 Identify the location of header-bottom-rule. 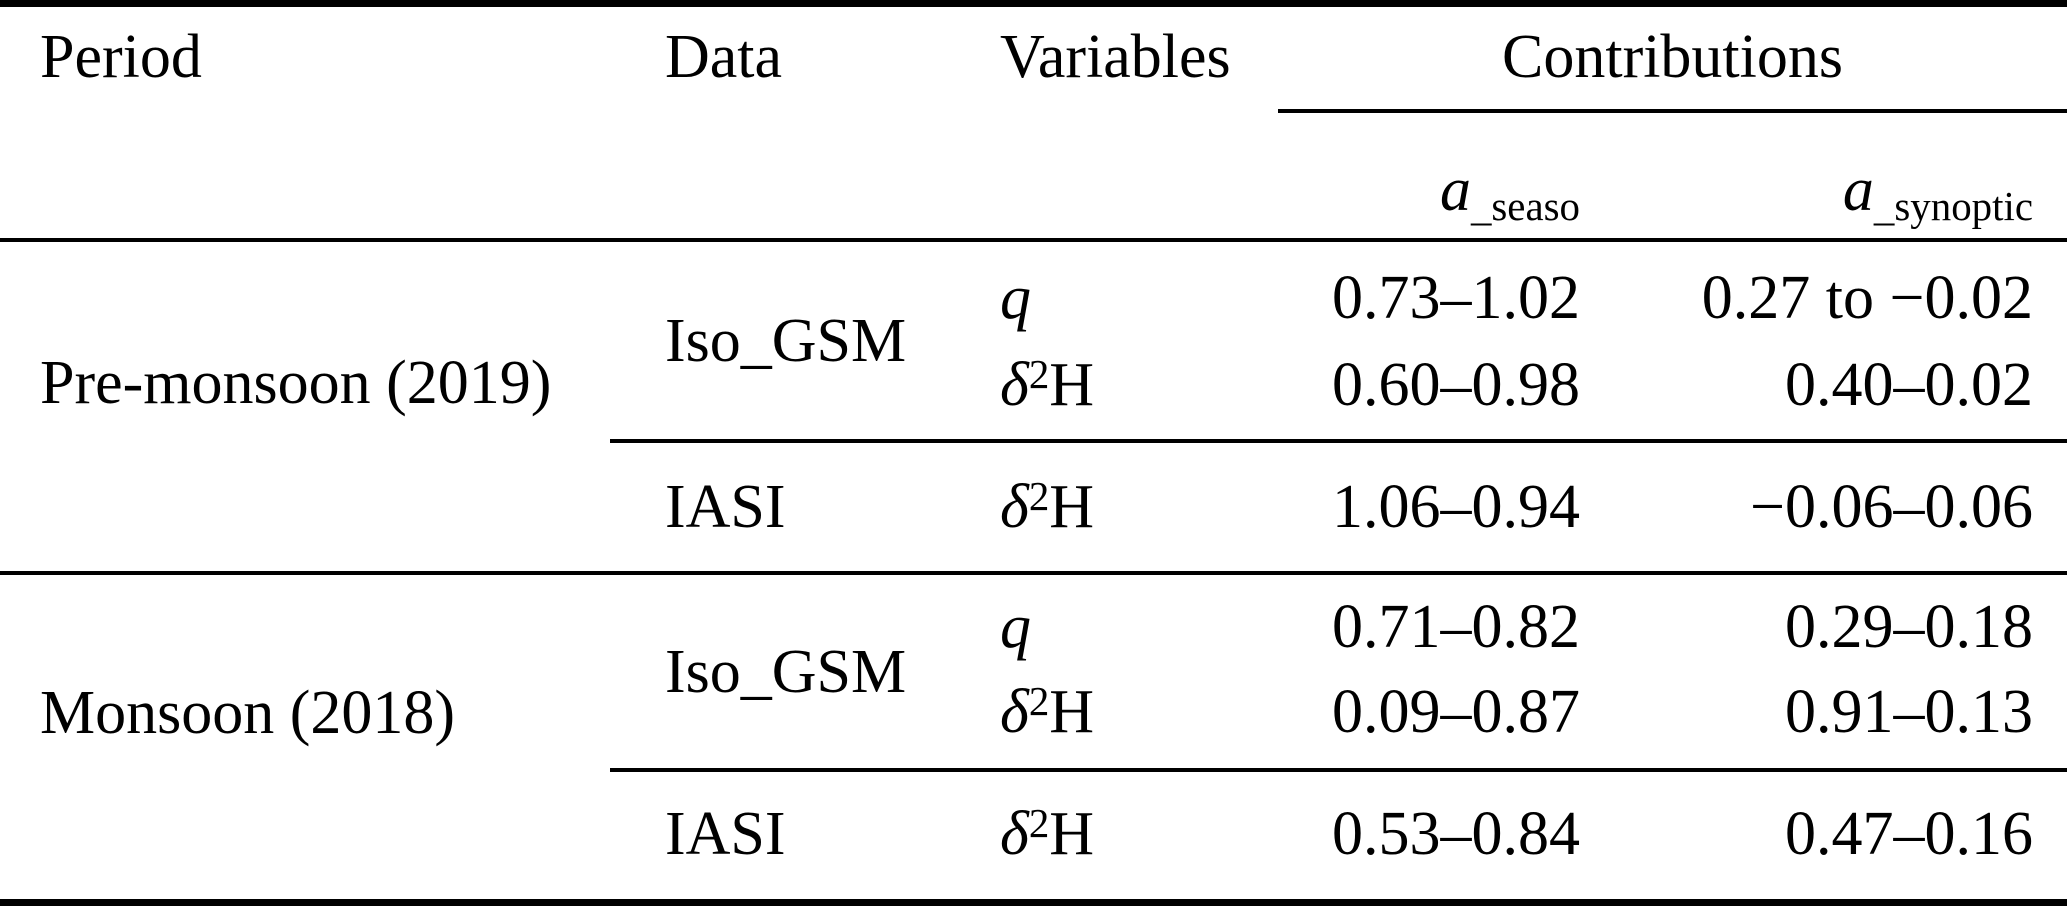
(1033, 240).